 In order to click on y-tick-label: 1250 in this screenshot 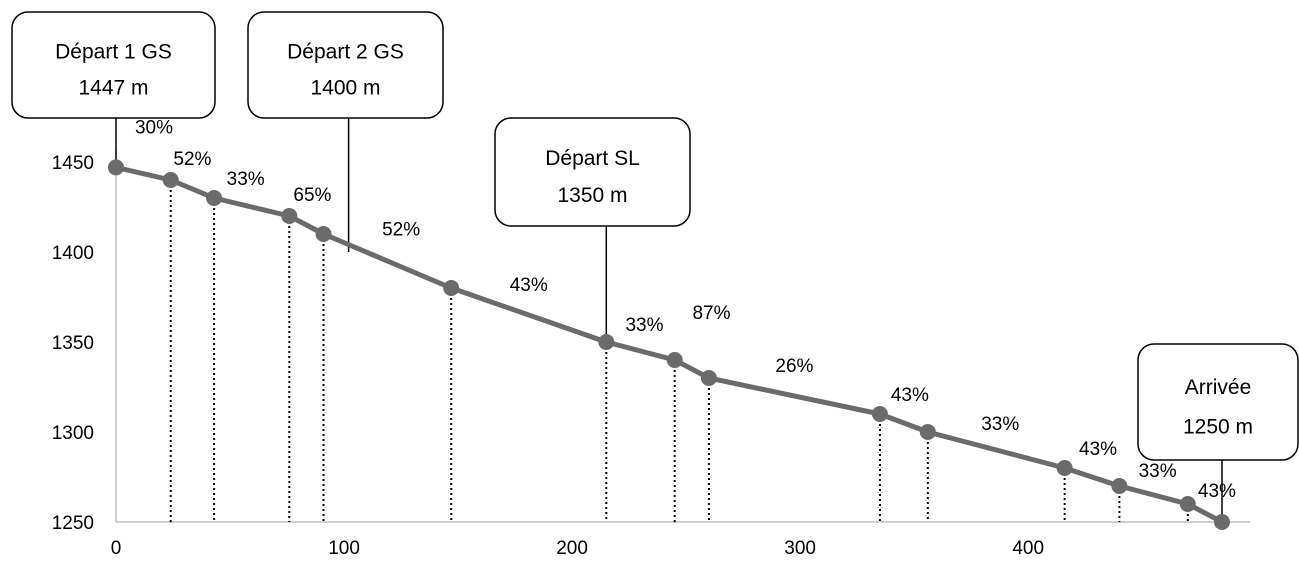, I will do `click(73, 523)`.